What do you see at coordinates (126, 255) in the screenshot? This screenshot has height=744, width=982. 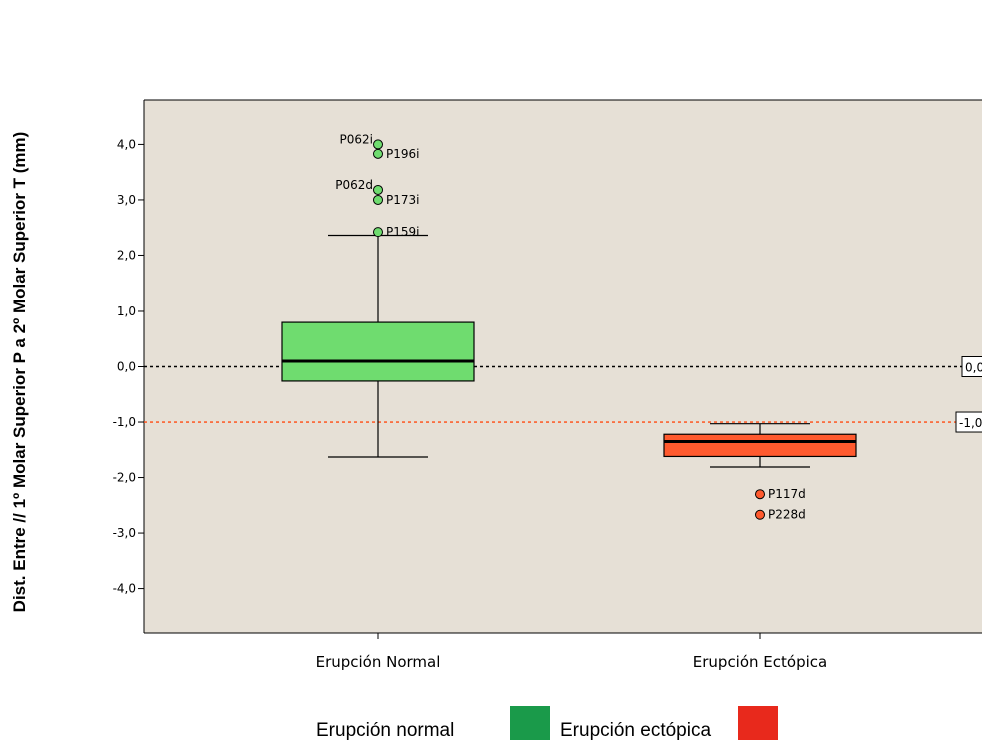 I see `y-tick-label: 2,0` at bounding box center [126, 255].